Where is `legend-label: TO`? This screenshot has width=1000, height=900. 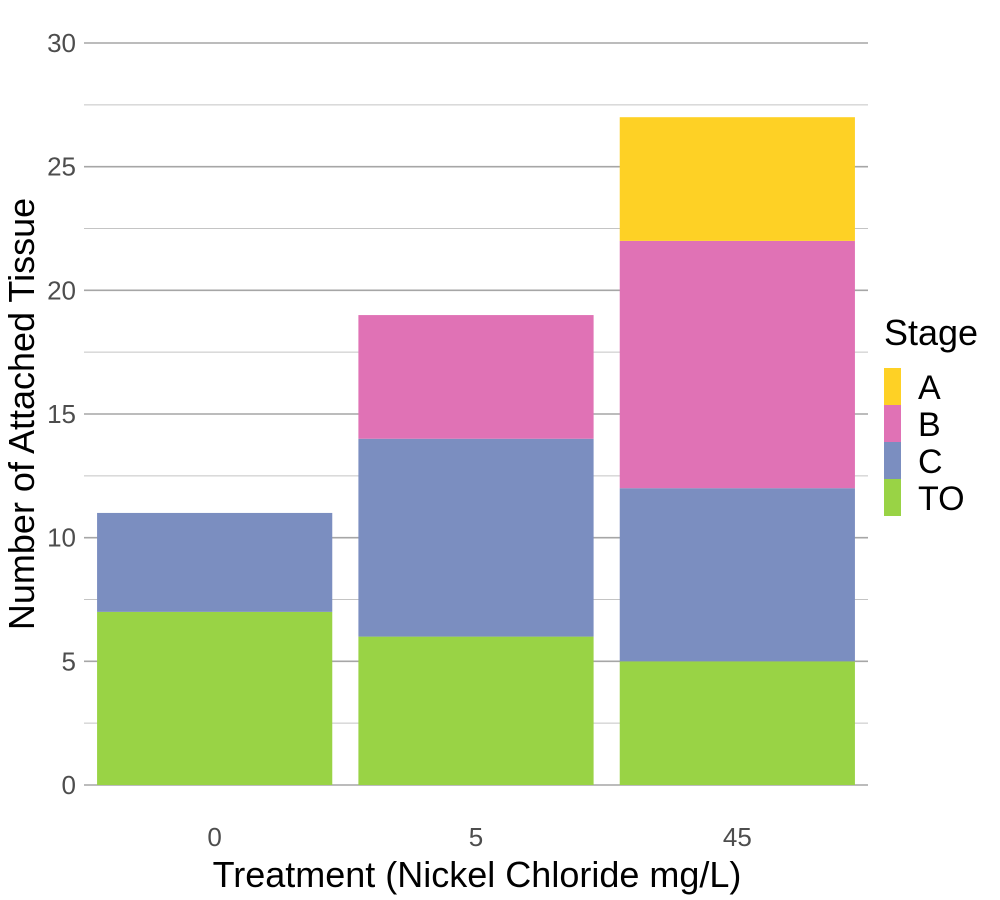 legend-label: TO is located at coordinates (941, 499).